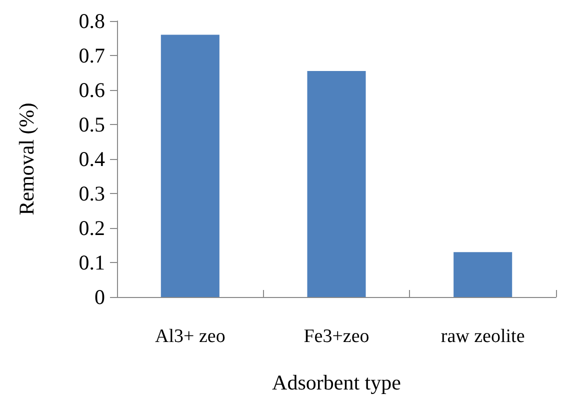  What do you see at coordinates (92, 159) in the screenshot?
I see `y-tick-label: 0.4` at bounding box center [92, 159].